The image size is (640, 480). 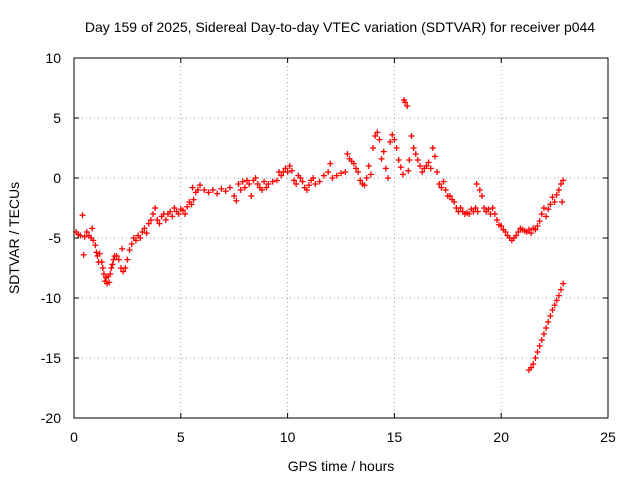 I want to click on x-tick-label: 10, so click(x=288, y=437).